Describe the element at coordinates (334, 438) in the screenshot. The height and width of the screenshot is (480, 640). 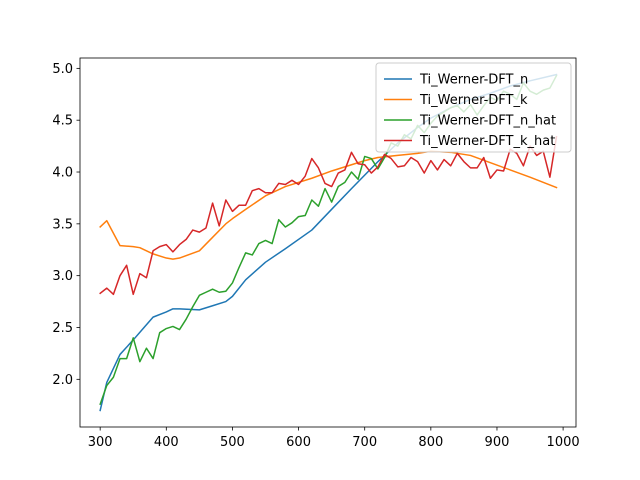
I see `x-axis: 300 400 500 600 700 800 900 1000` at that location.